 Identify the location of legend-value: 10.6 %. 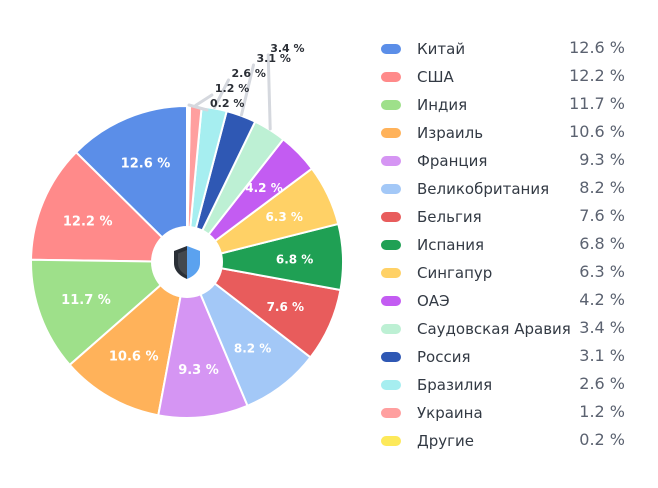
(597, 131).